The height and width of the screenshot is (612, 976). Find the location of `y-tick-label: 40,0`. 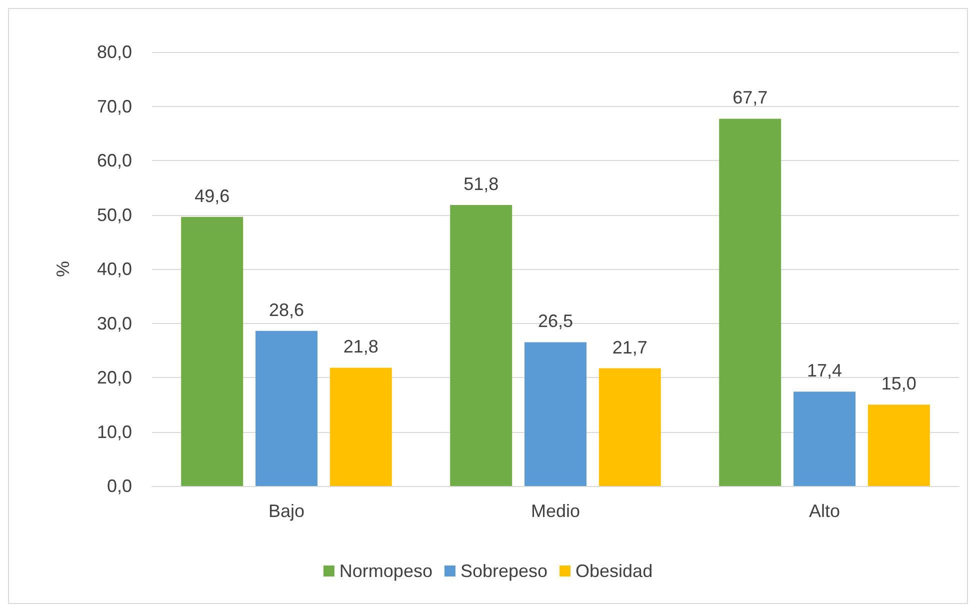

y-tick-label: 40,0 is located at coordinates (114, 269).